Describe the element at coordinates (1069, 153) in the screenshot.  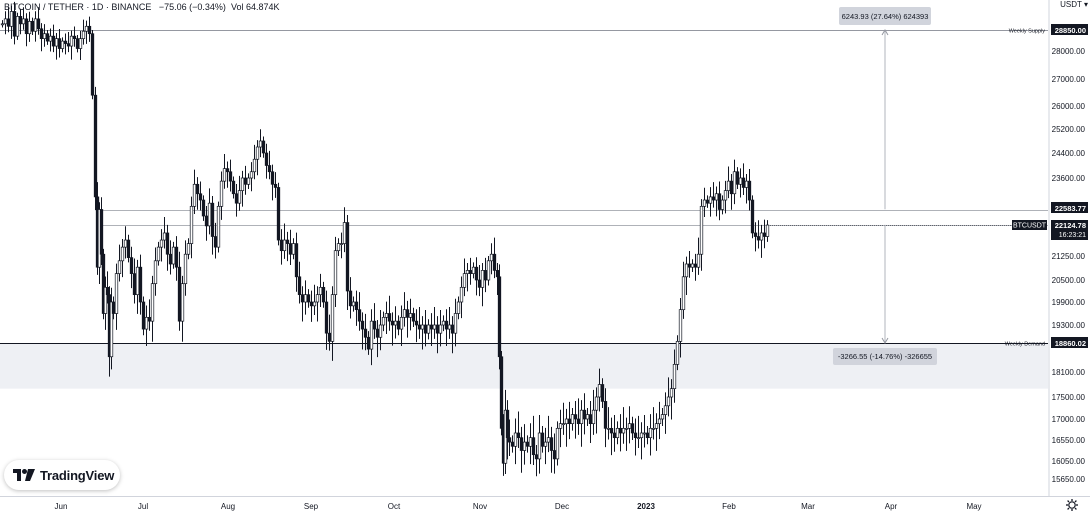
I see `price-tick-label: 24400.00` at that location.